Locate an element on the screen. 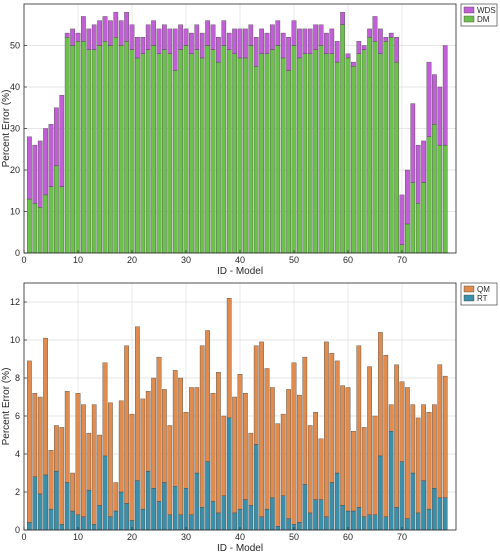 This screenshot has height=554, width=500. x-axis-title: ID - Model is located at coordinates (240, 548).